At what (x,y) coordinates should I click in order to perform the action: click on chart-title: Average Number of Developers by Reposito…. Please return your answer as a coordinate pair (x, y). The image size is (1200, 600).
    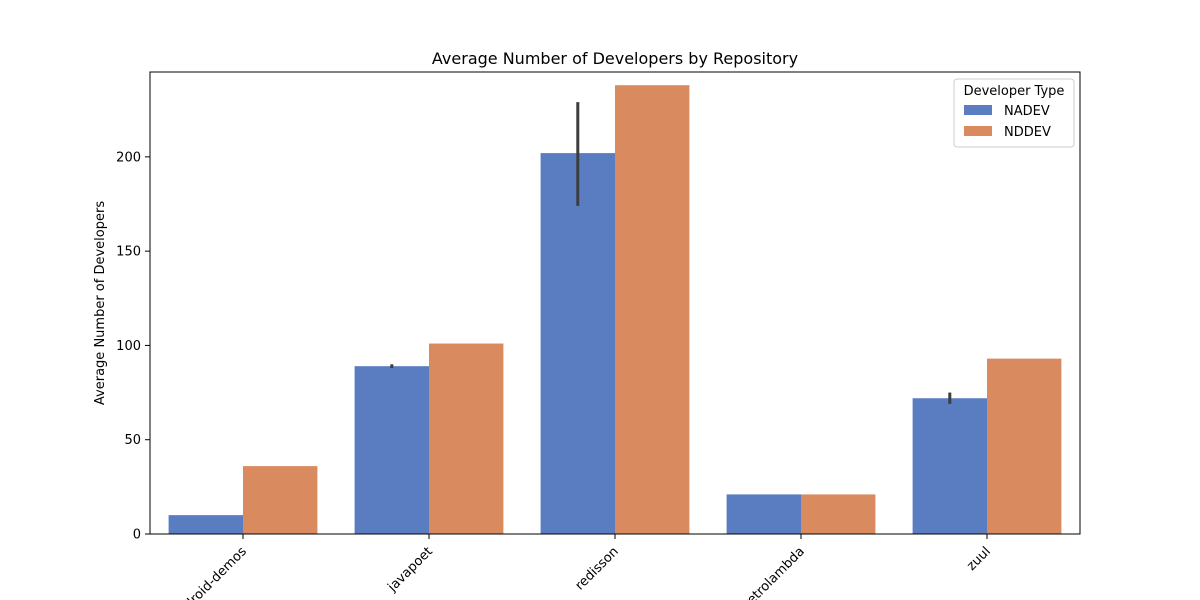
    Looking at the image, I should click on (615, 58).